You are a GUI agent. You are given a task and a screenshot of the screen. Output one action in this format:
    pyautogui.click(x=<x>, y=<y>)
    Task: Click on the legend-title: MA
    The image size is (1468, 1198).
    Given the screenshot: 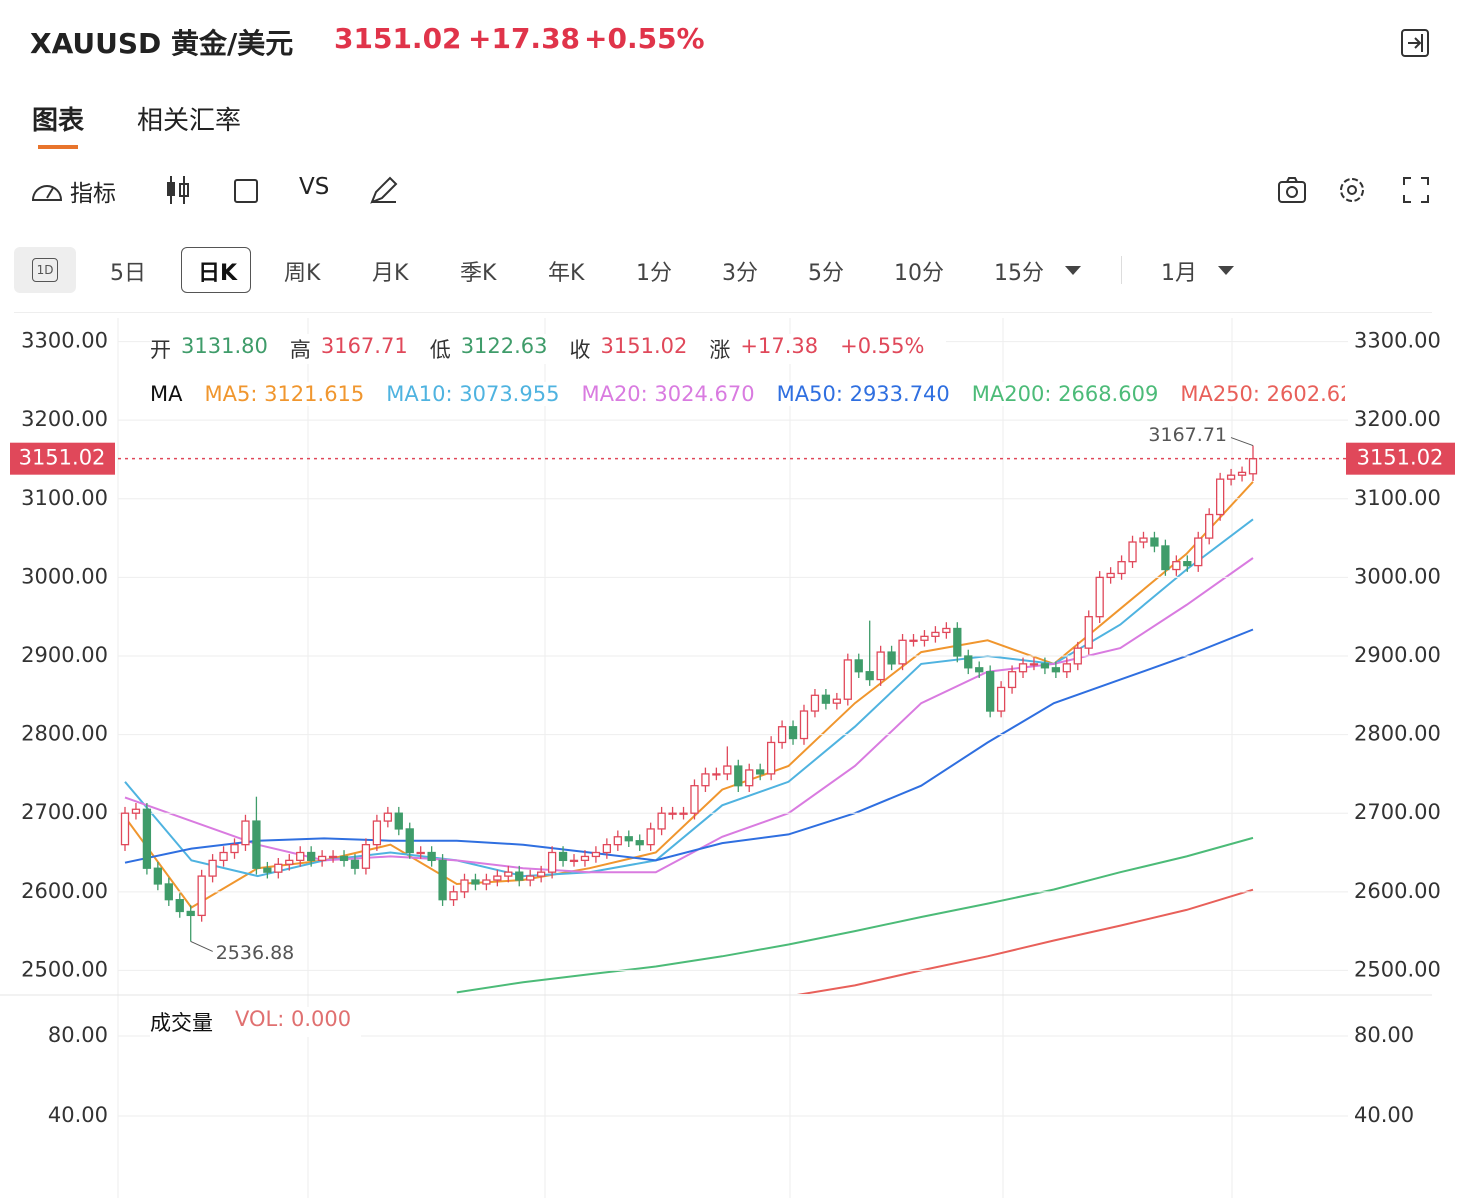 What is the action you would take?
    pyautogui.click(x=166, y=394)
    